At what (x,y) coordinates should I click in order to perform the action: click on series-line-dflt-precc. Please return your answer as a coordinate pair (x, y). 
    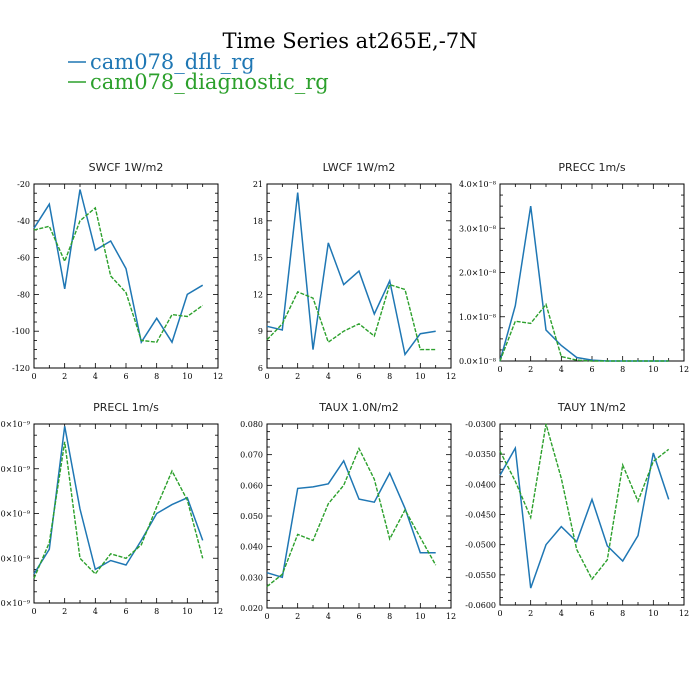
    Looking at the image, I should click on (584, 283).